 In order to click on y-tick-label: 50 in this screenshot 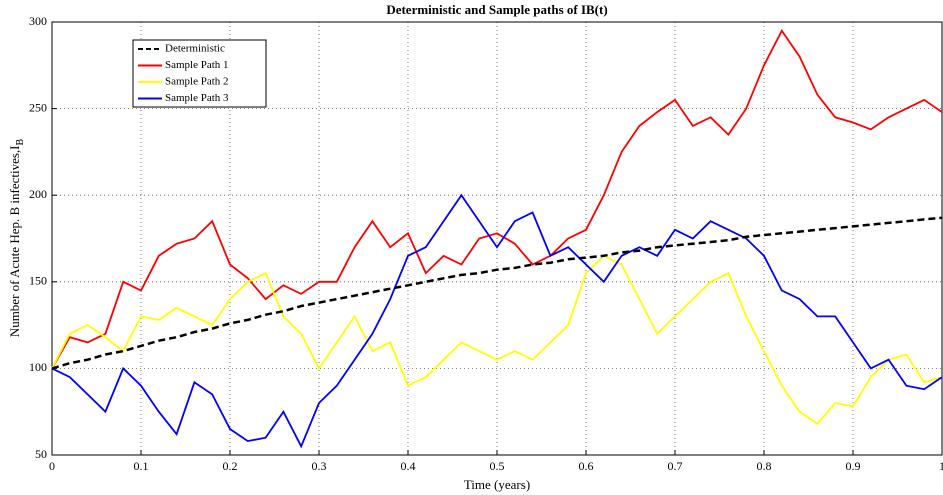, I will do `click(41, 454)`.